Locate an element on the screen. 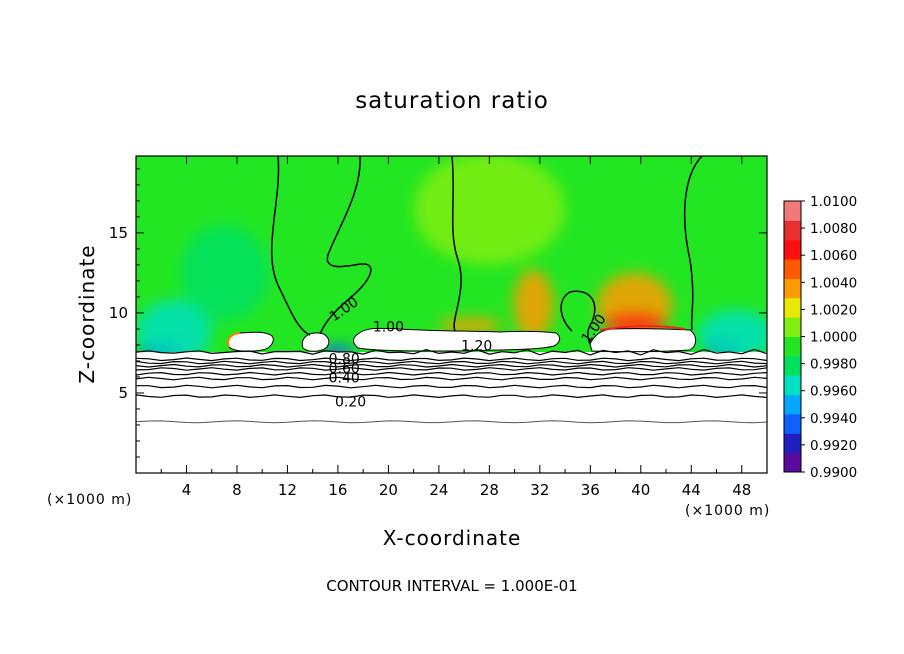 Image resolution: width=904 pixels, height=654 pixels. contour-label: 0.20 is located at coordinates (350, 403).